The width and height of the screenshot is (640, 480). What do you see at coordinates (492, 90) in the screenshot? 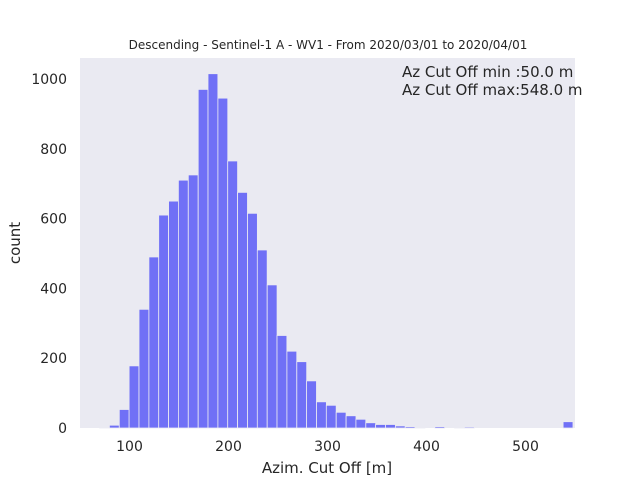
I see `annotation-max: Az Cut Off max:548.0 m` at bounding box center [492, 90].